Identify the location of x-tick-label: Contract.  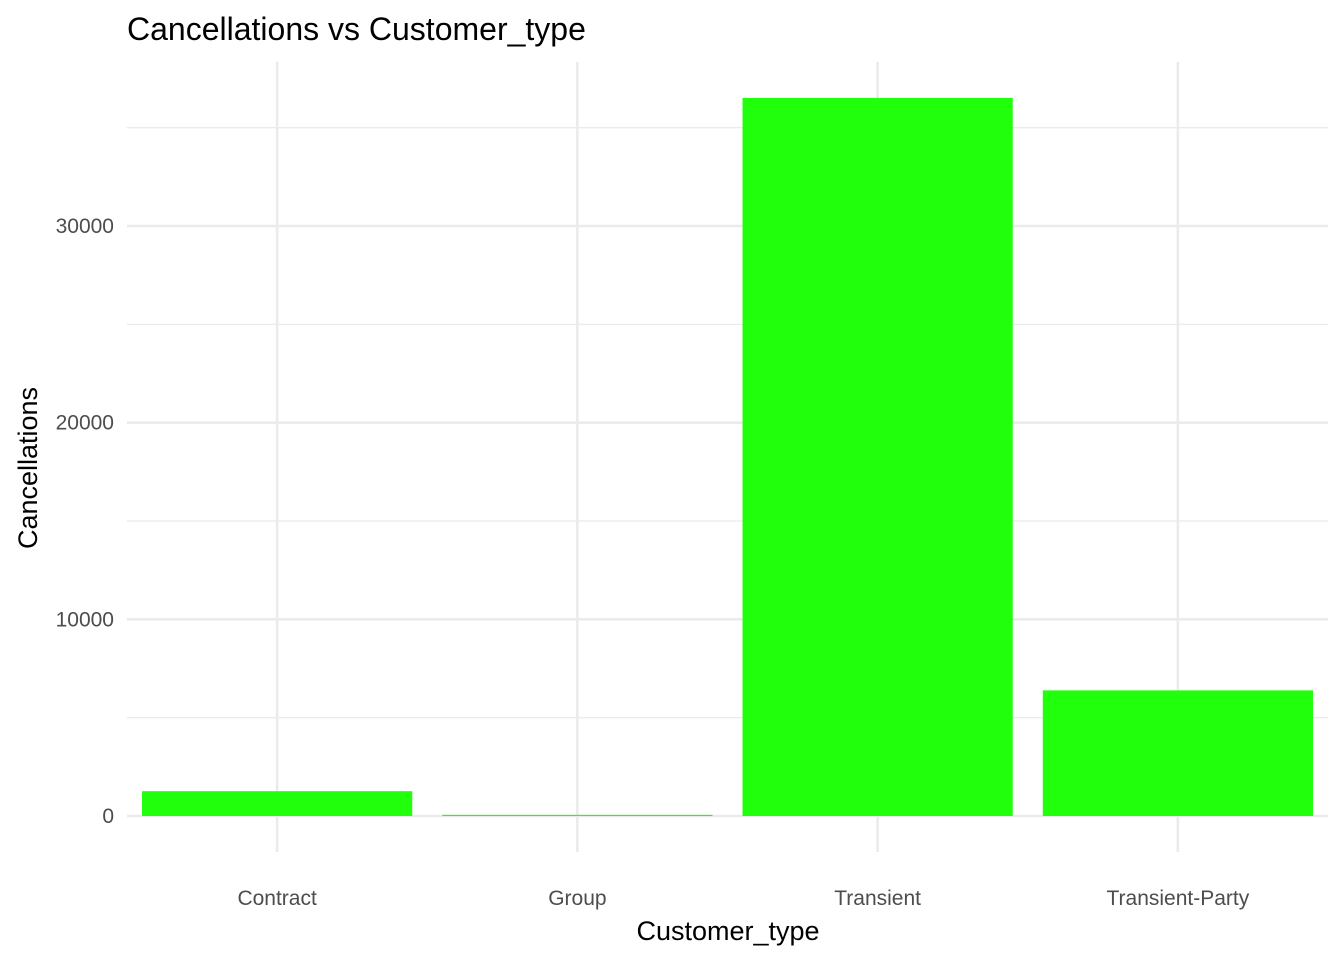
(277, 898).